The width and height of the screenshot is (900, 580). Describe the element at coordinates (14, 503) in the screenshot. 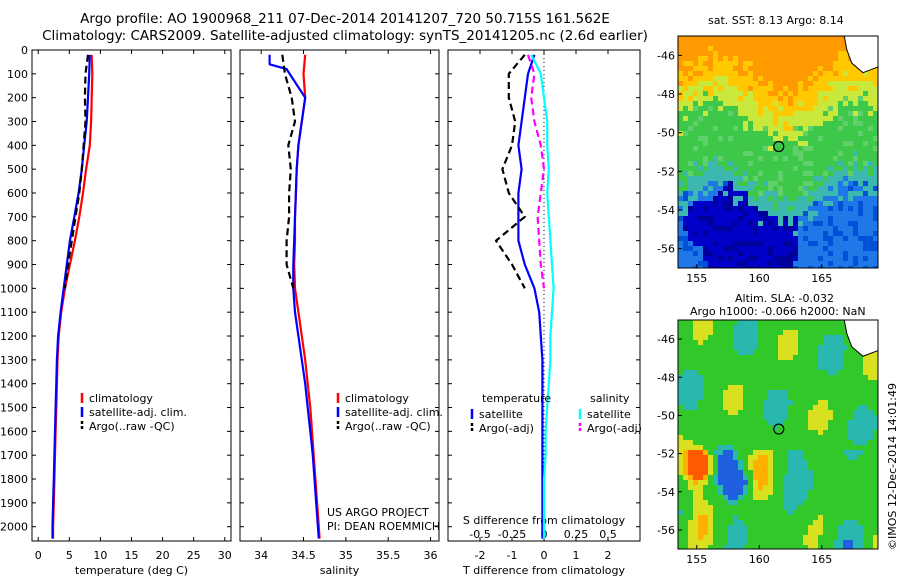

I see `y-tick-label: 1900` at that location.